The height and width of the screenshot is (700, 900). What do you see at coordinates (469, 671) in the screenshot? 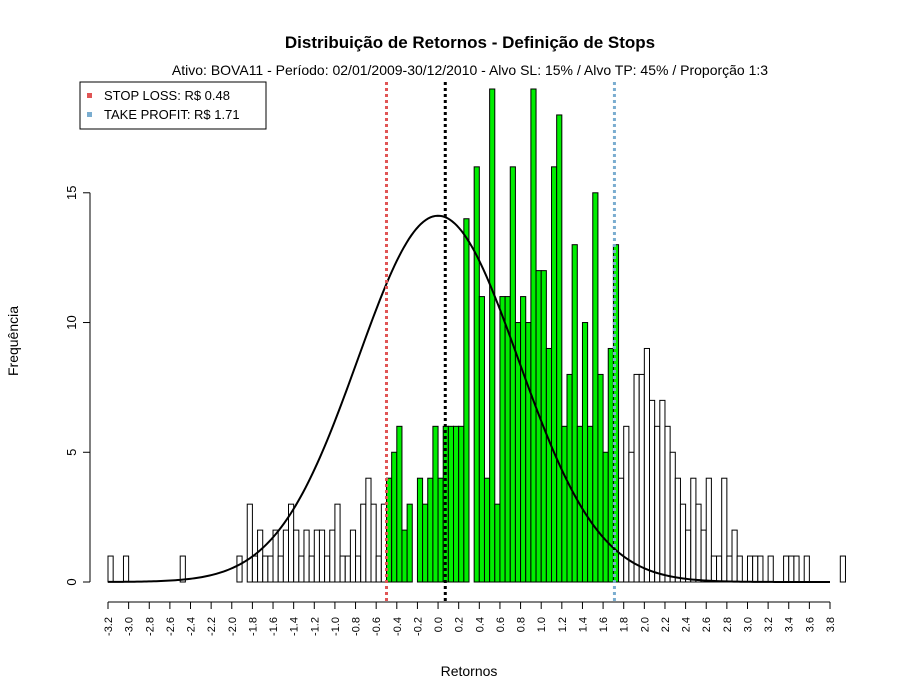
I see `x-axis-label: Retornos` at bounding box center [469, 671].